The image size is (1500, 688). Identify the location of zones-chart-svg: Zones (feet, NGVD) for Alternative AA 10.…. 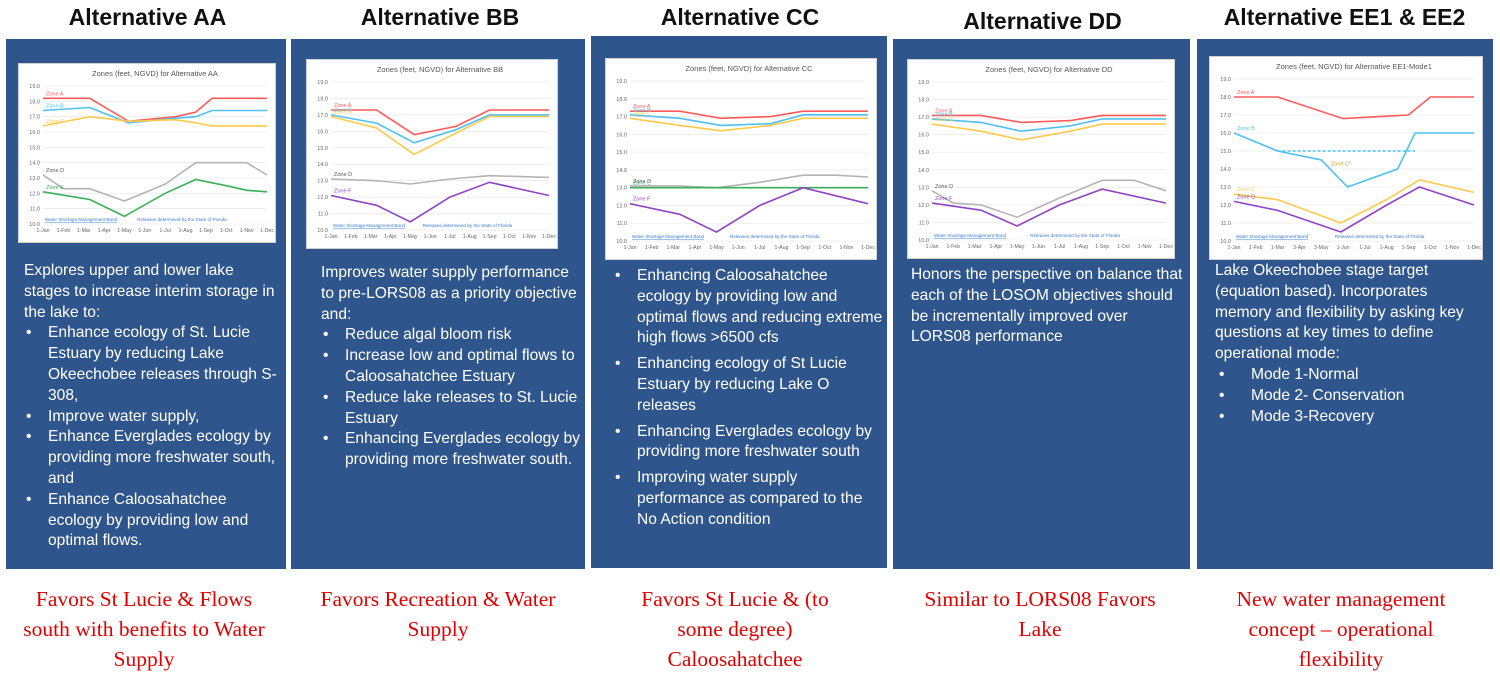
(151, 151).